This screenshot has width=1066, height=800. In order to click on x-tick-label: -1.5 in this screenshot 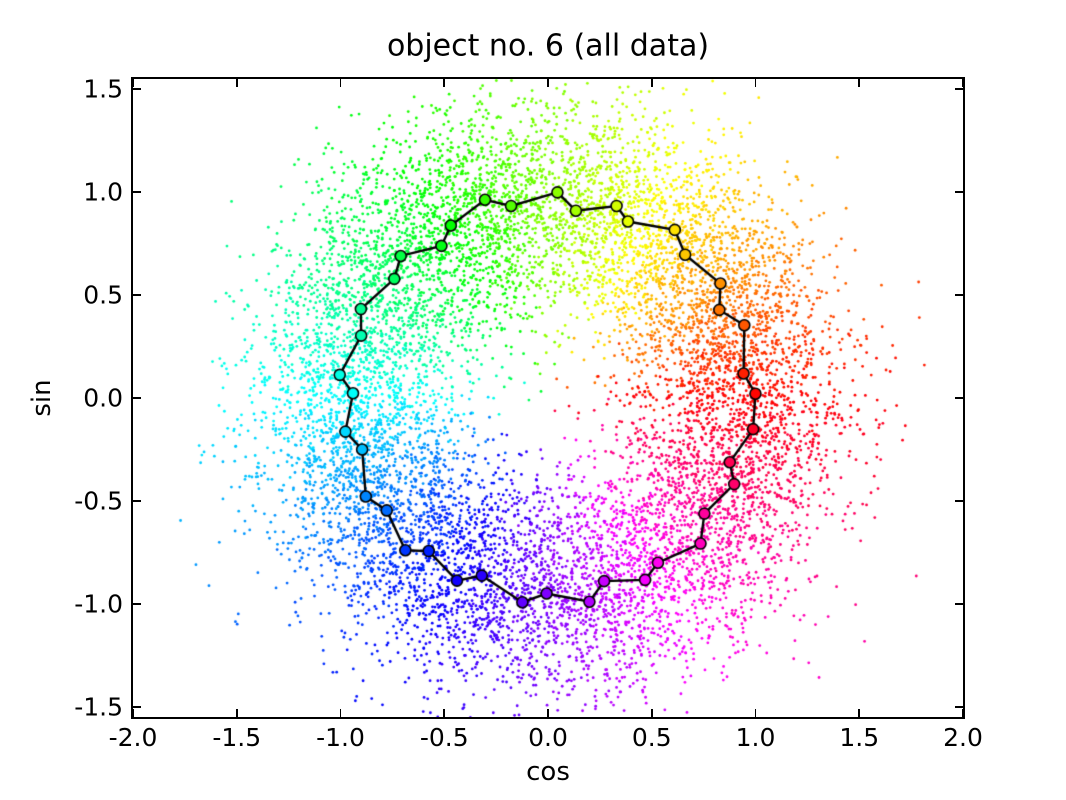, I will do `click(237, 737)`.